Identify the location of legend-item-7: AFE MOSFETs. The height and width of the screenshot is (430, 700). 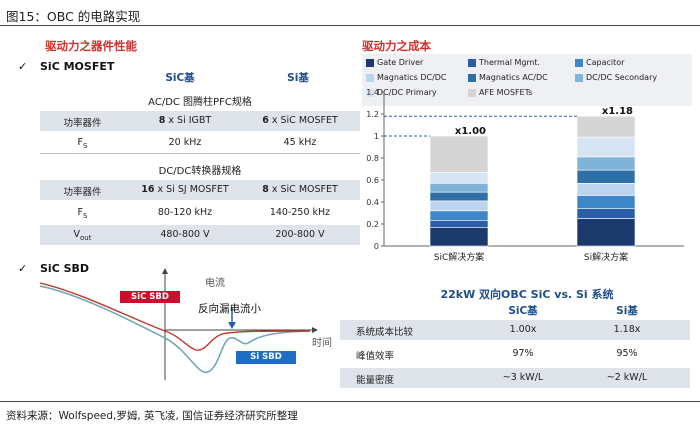
(500, 92).